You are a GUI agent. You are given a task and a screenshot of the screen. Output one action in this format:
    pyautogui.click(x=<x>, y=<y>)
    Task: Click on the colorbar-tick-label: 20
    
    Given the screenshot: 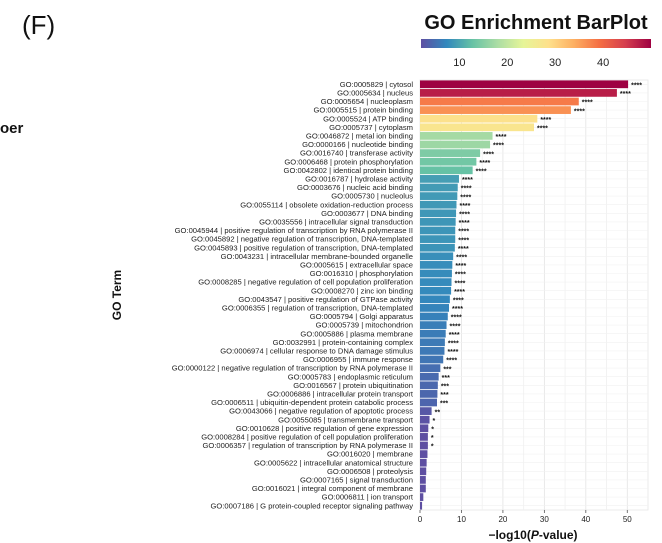 What is the action you would take?
    pyautogui.click(x=507, y=63)
    